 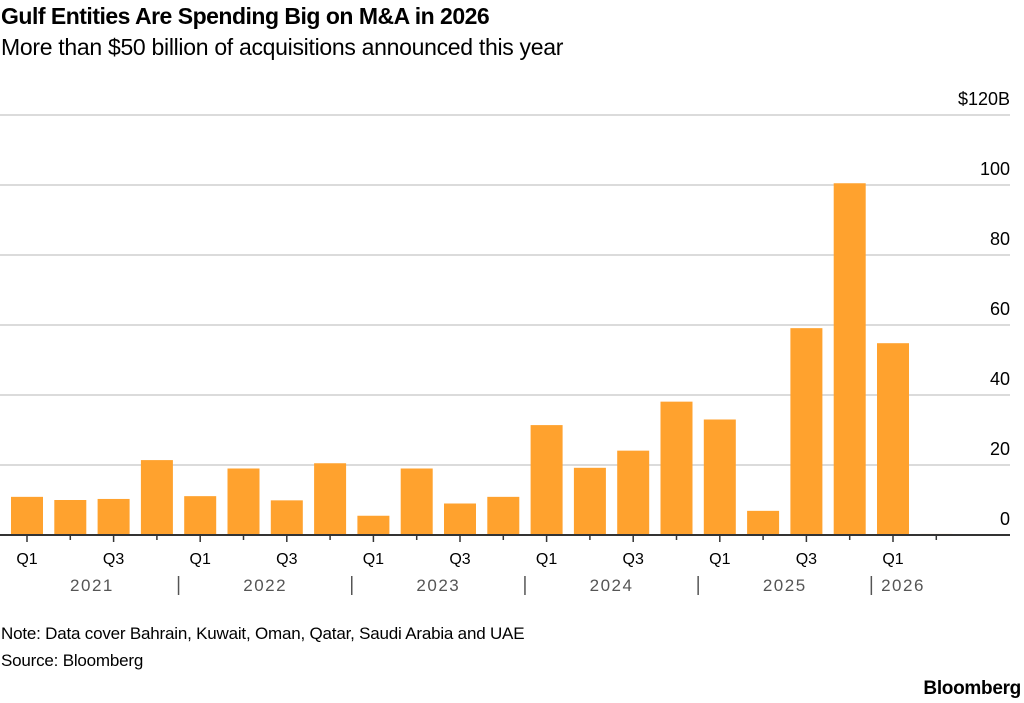 I want to click on year-label: 2021, so click(x=92, y=585).